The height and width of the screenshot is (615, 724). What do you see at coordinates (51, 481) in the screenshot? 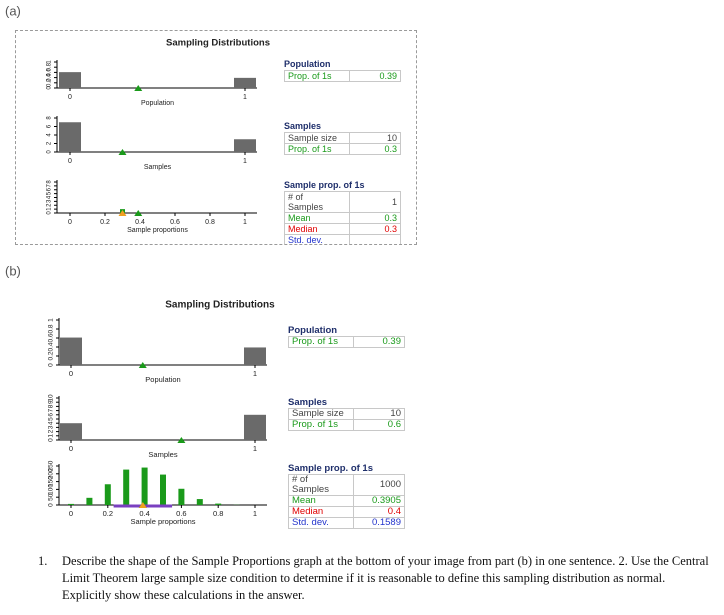
I see `y-tick-label: 150` at bounding box center [51, 481].